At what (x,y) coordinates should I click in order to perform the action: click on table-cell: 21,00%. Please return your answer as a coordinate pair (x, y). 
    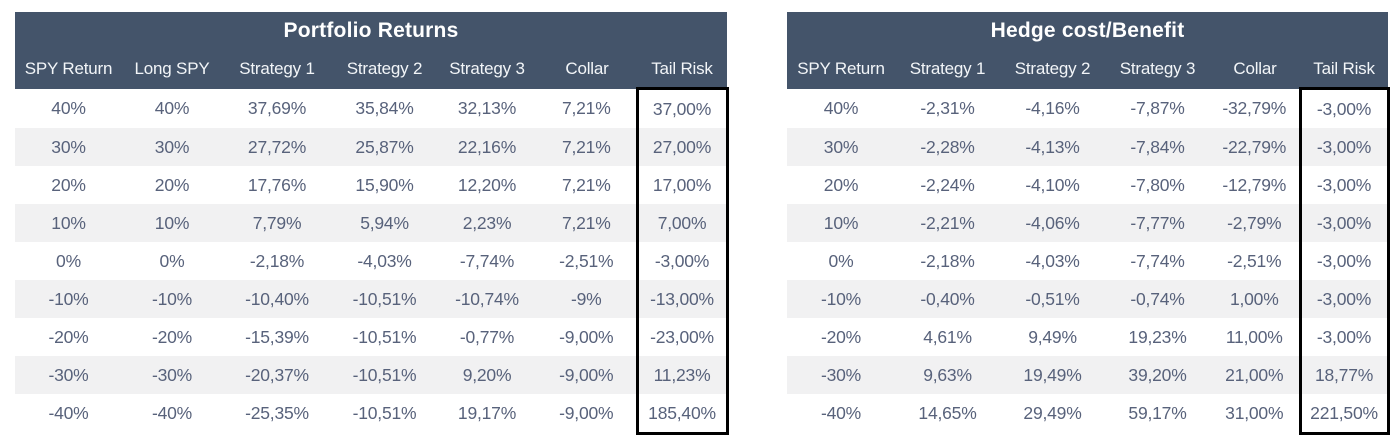
    Looking at the image, I should click on (1255, 375).